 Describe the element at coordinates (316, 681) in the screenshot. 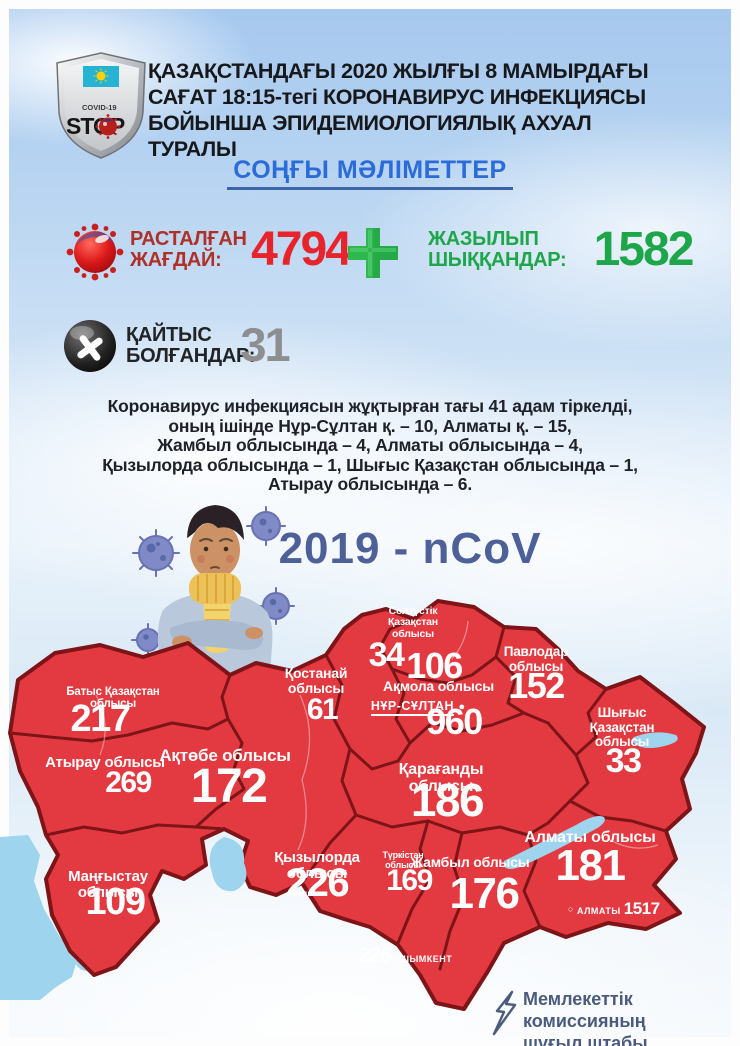

I see `region-label-kostanay: Қостанай облысы` at that location.